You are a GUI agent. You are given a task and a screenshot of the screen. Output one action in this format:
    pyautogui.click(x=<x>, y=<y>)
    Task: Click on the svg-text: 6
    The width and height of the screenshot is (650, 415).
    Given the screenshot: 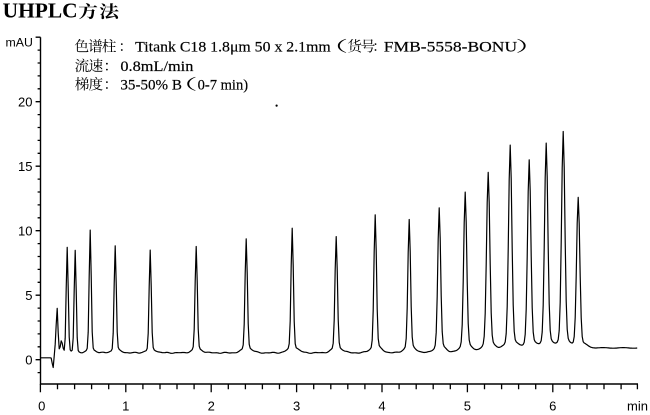 What is the action you would take?
    pyautogui.click(x=552, y=406)
    